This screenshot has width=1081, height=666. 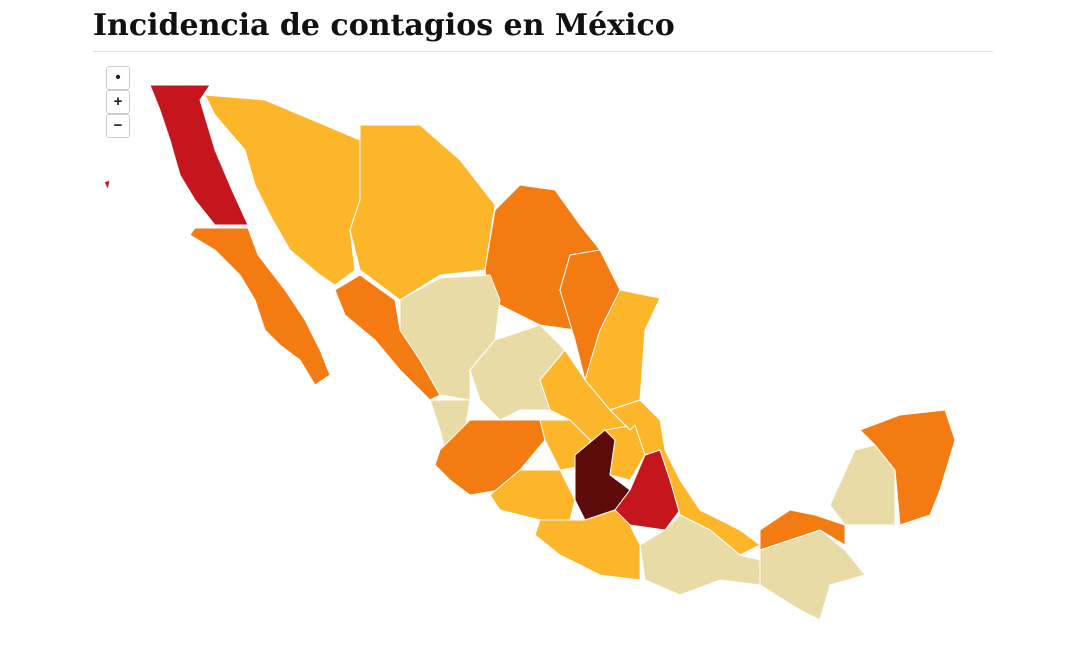 What do you see at coordinates (118, 126) in the screenshot?
I see `zoom-out-button: −` at bounding box center [118, 126].